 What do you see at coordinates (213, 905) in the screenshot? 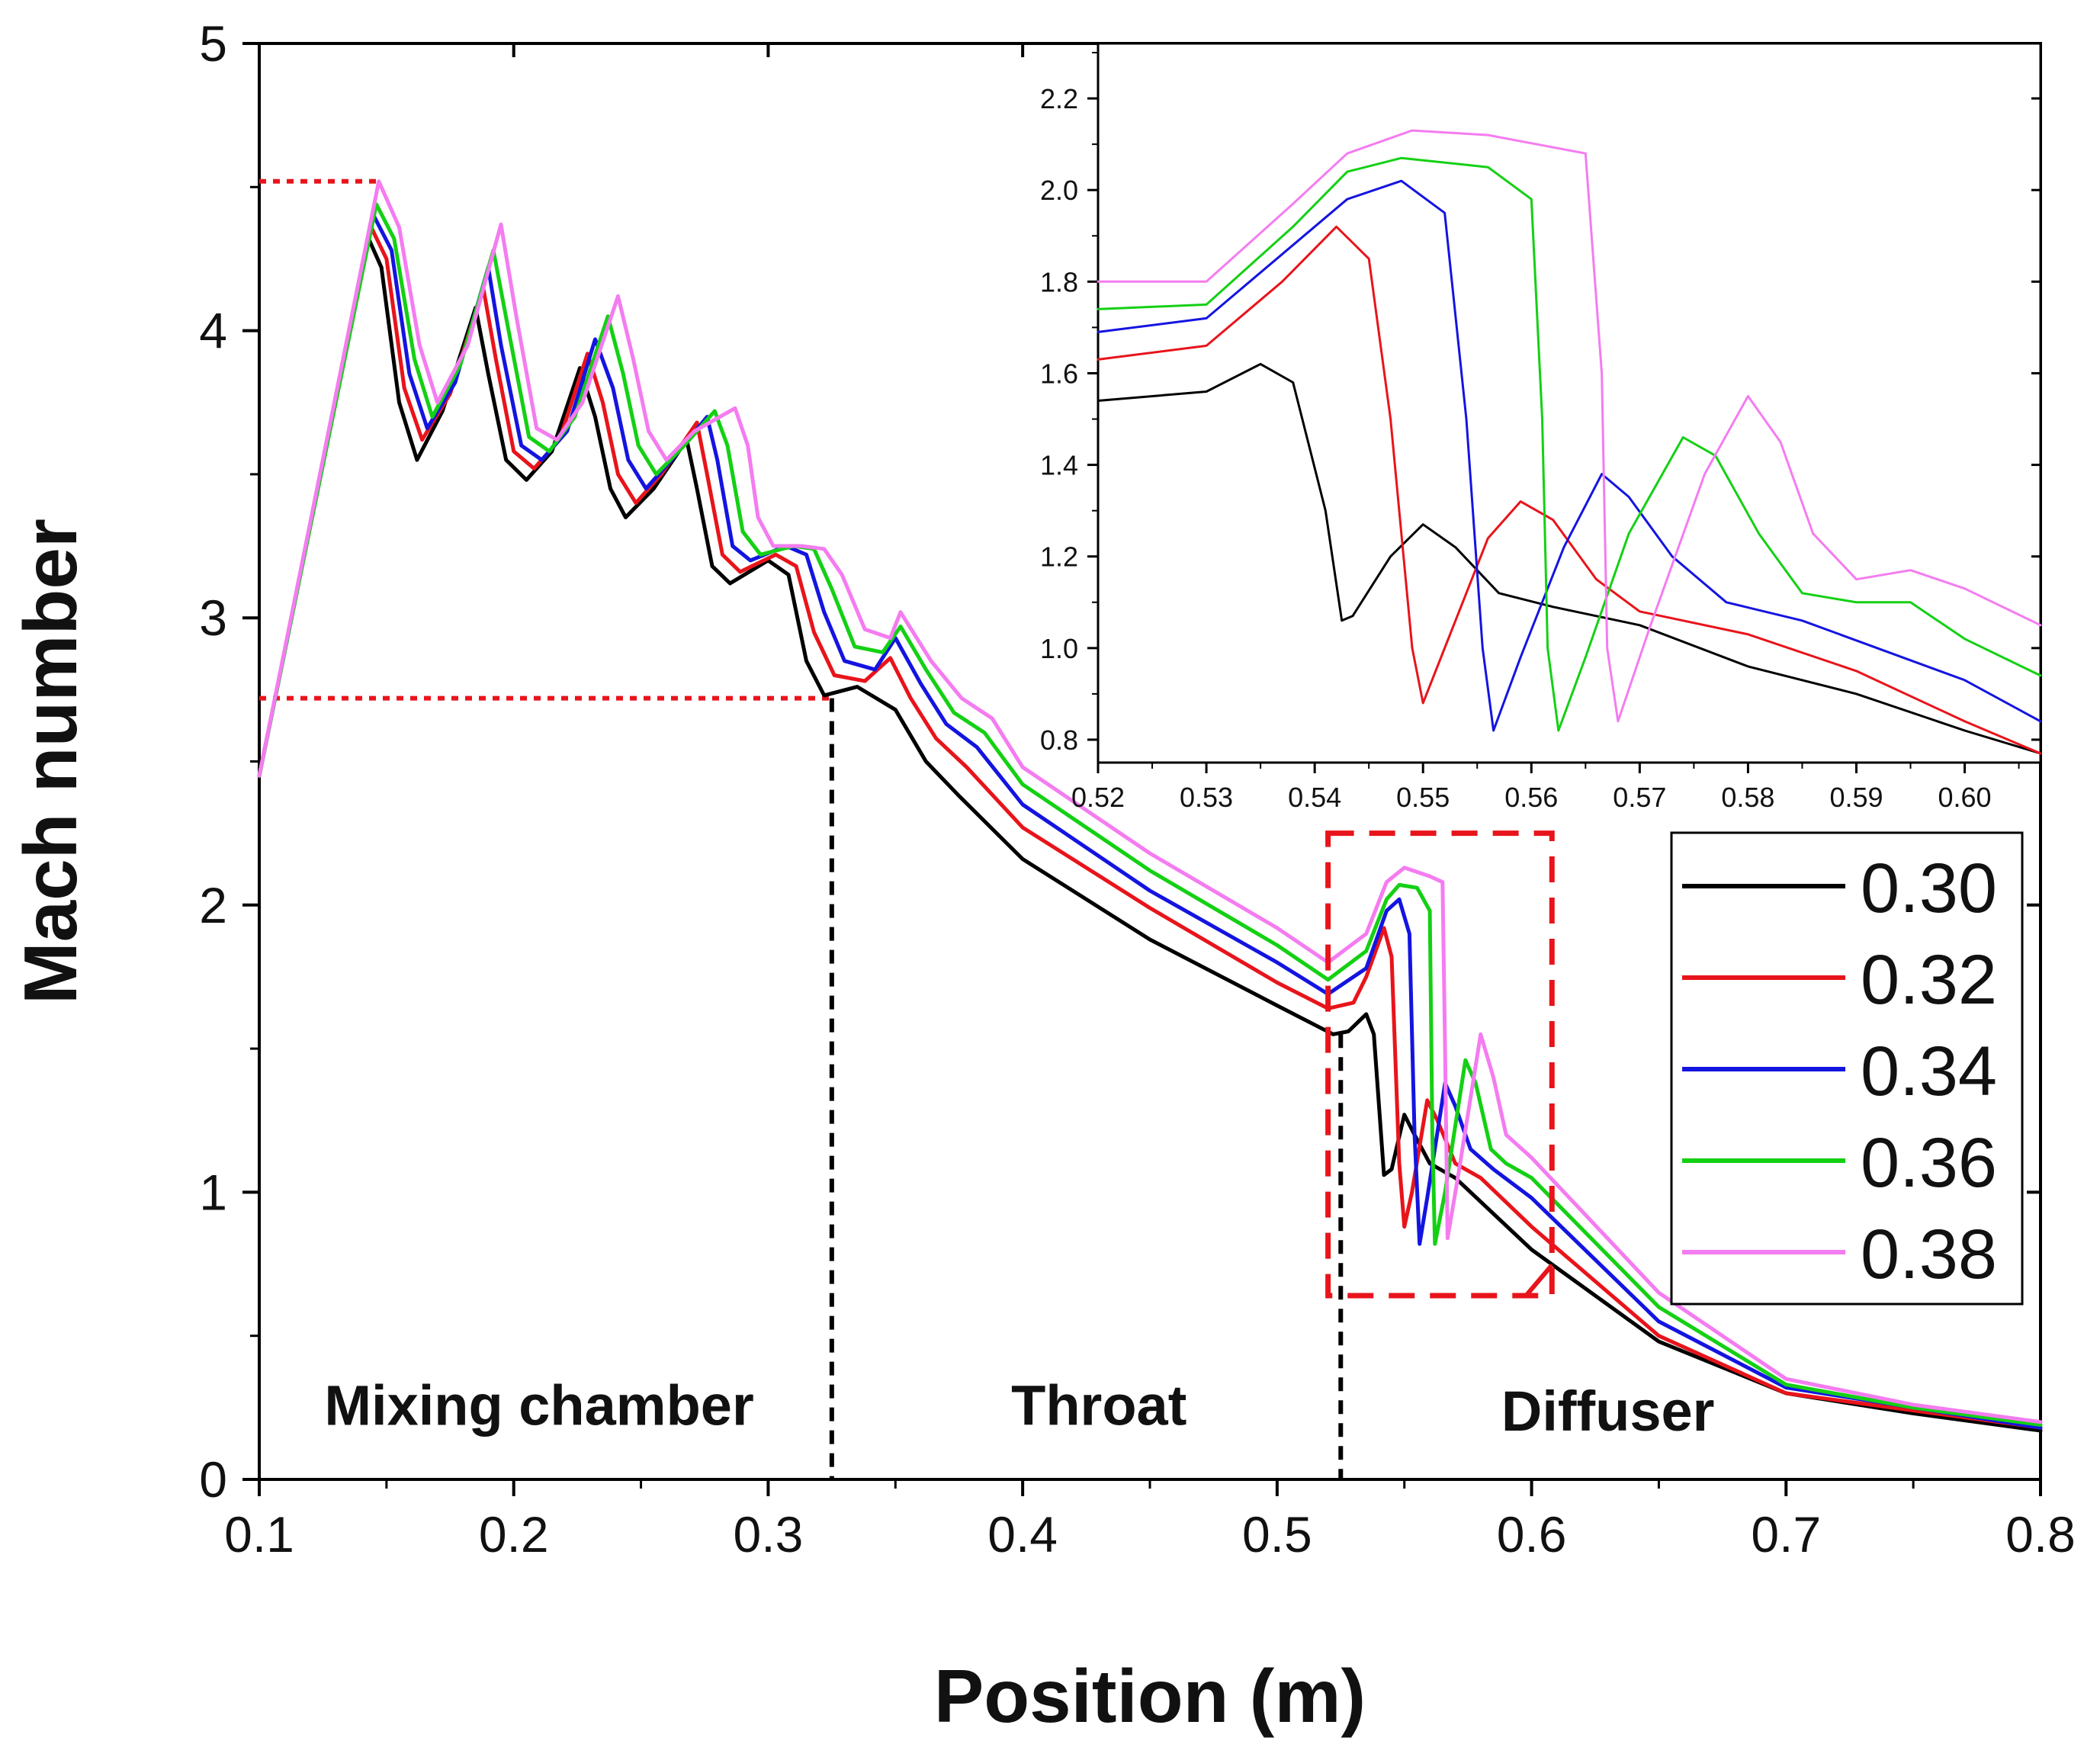
I see `y-tick-label: 2` at bounding box center [213, 905].